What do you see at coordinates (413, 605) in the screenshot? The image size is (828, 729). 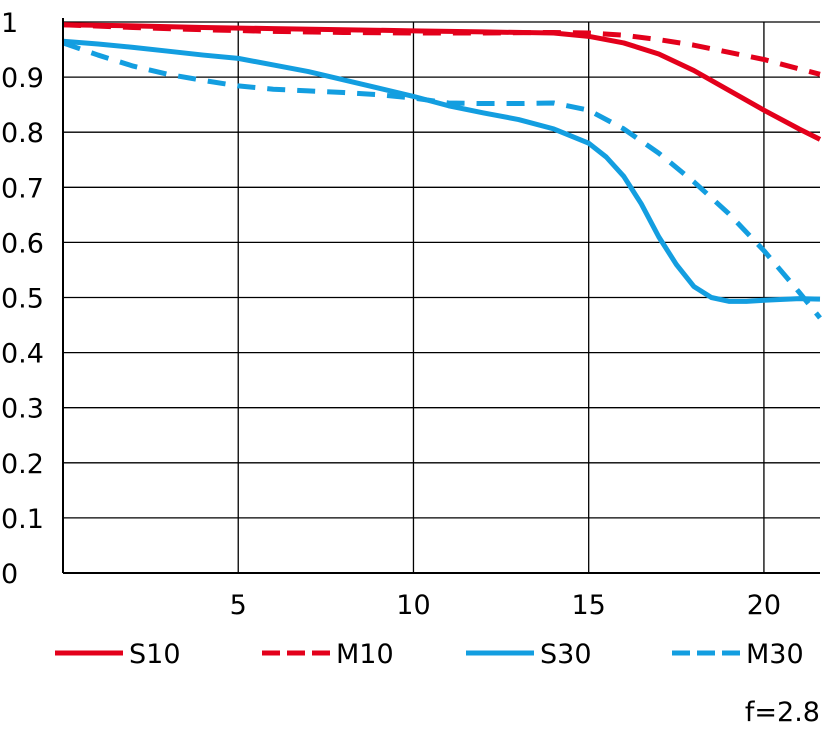 I see `x-tick-label: 10` at bounding box center [413, 605].